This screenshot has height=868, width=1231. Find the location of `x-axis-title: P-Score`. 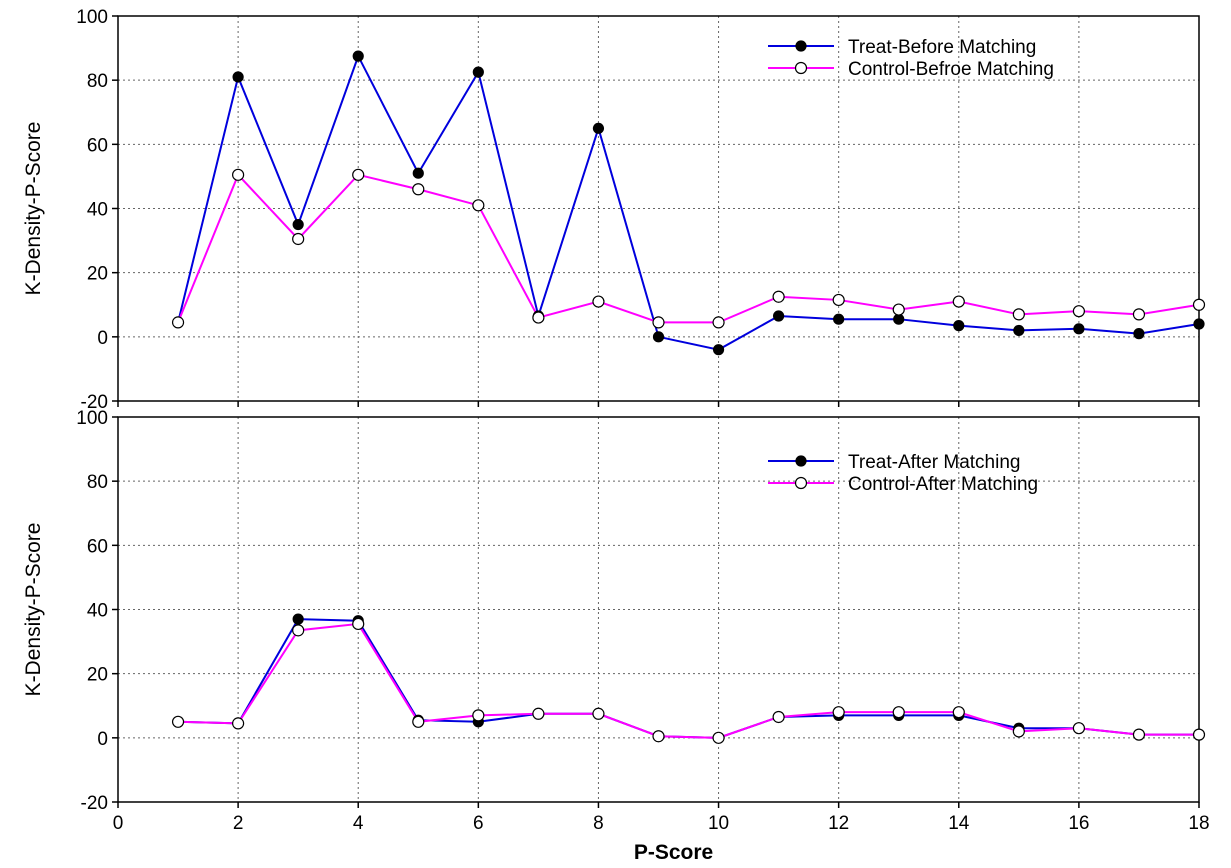

x-axis-title: P-Score is located at coordinates (673, 852).